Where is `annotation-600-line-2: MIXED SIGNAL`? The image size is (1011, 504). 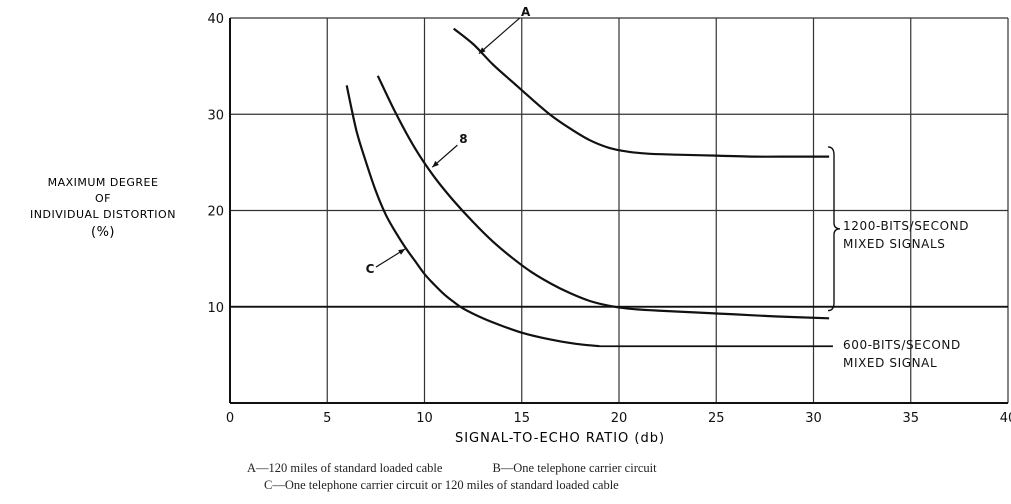
annotation-600-line-2: MIXED SIGNAL is located at coordinates (890, 363).